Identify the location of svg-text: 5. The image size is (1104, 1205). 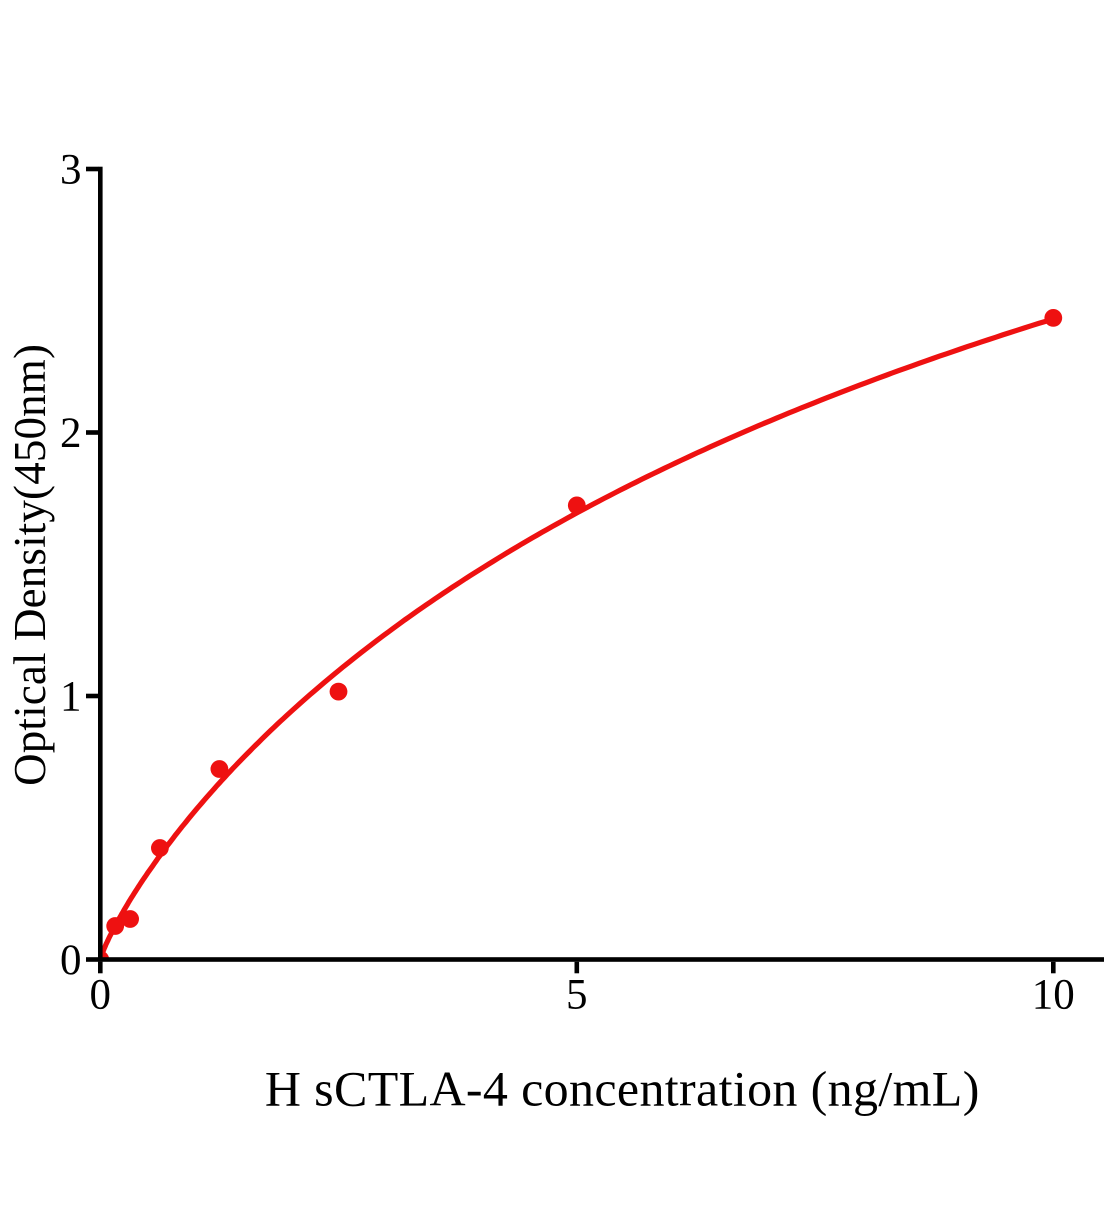
(577, 995).